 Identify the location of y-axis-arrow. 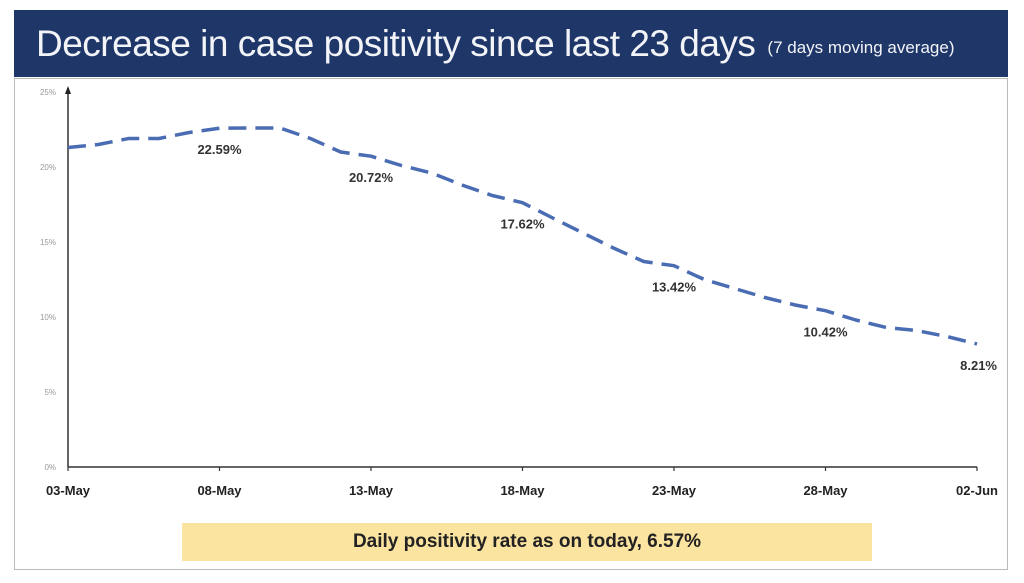
(68, 90).